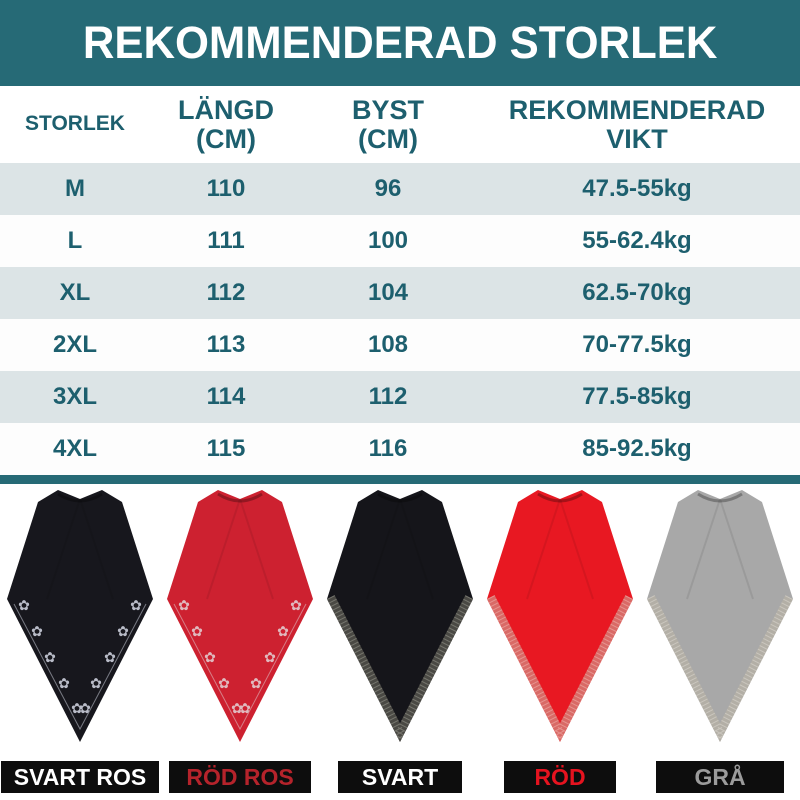  What do you see at coordinates (74, 396) in the screenshot?
I see `size-value: 3XL` at bounding box center [74, 396].